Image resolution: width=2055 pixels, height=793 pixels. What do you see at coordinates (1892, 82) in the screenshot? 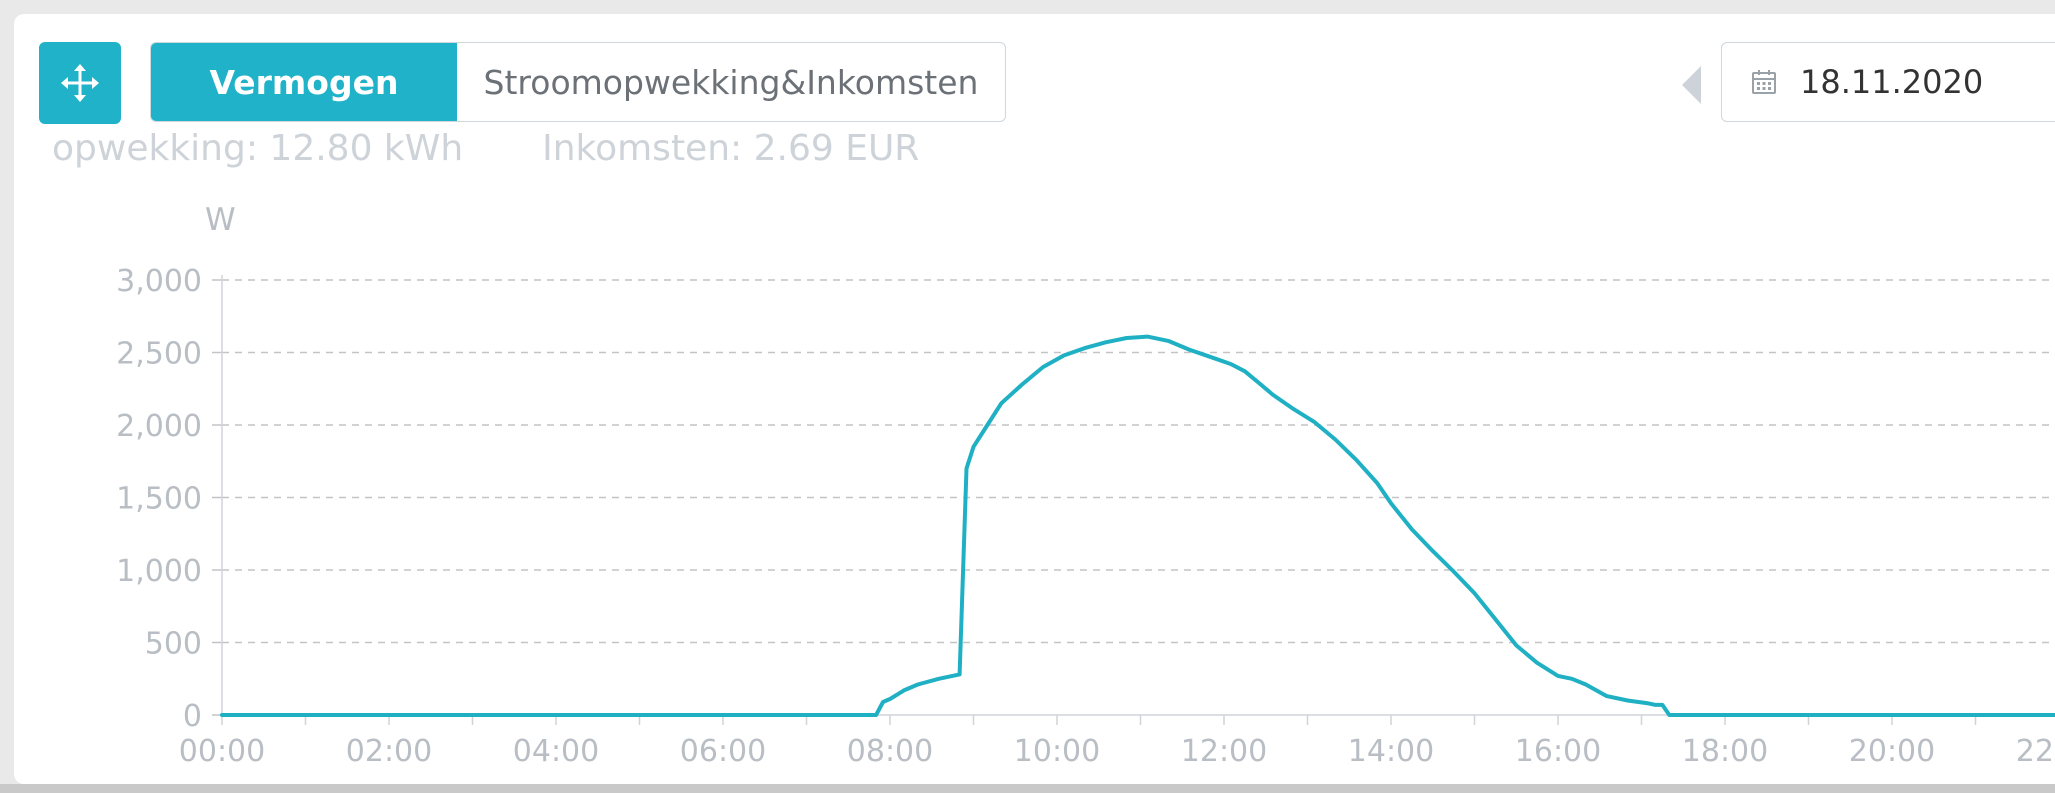
I see `selected-date: 18.11.2020` at bounding box center [1892, 82].